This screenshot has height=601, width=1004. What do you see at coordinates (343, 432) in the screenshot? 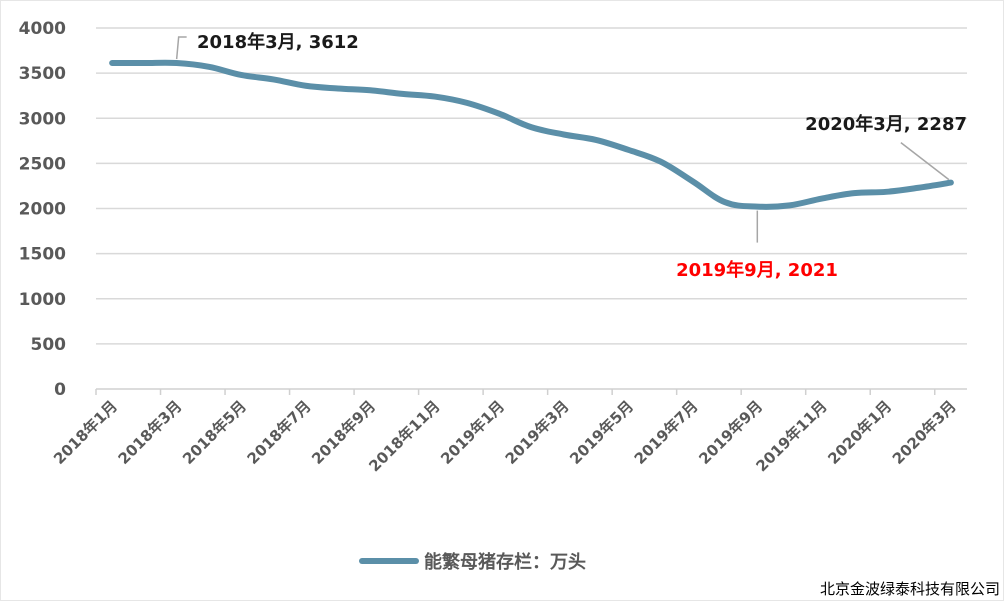
I see `x-tick-label: 2018年9月` at bounding box center [343, 432].